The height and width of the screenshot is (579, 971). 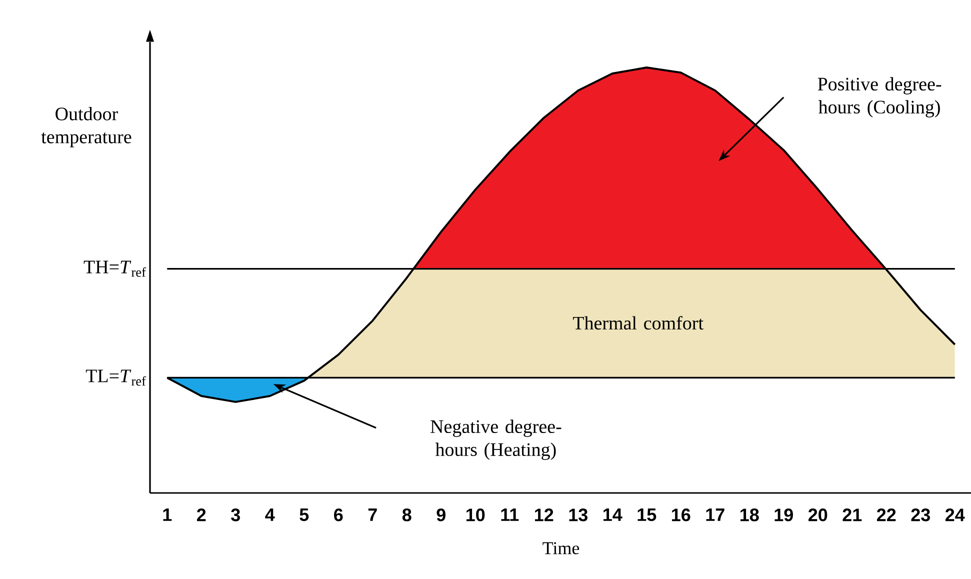 What do you see at coordinates (441, 515) in the screenshot?
I see `x-tick-label: 9` at bounding box center [441, 515].